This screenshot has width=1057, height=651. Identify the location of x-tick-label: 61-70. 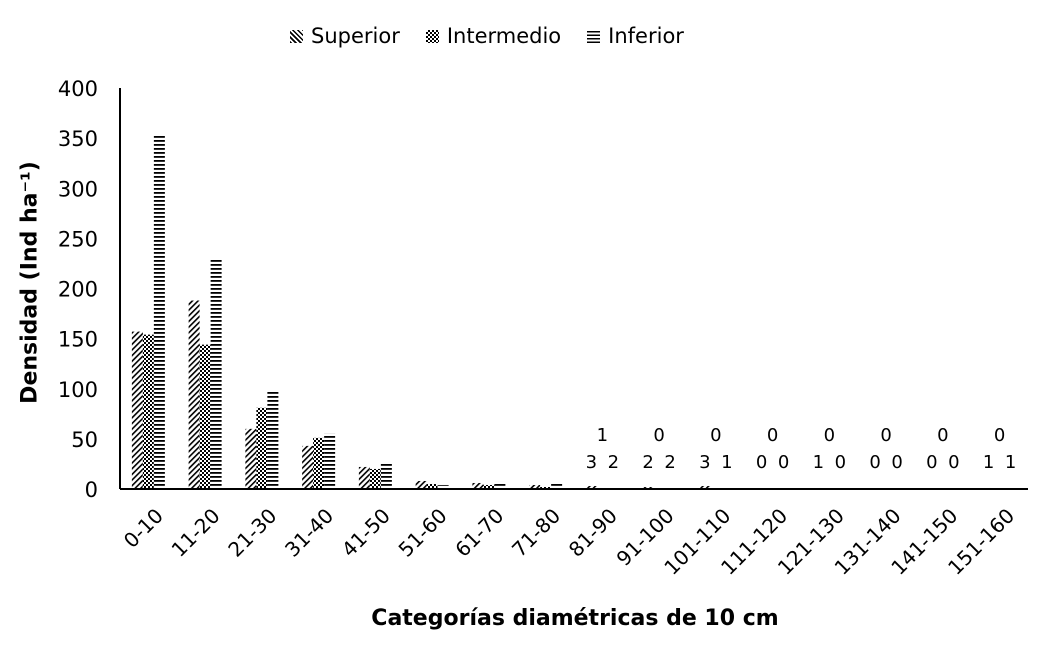
(479, 533).